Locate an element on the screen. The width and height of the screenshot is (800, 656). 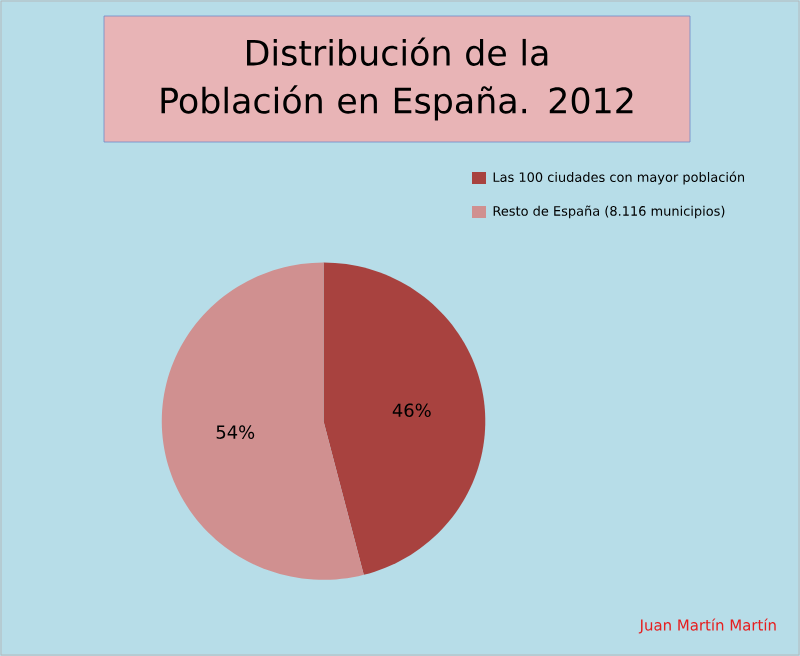
chart-title: Distribución de la Población en España. 2012 is located at coordinates (397, 79).